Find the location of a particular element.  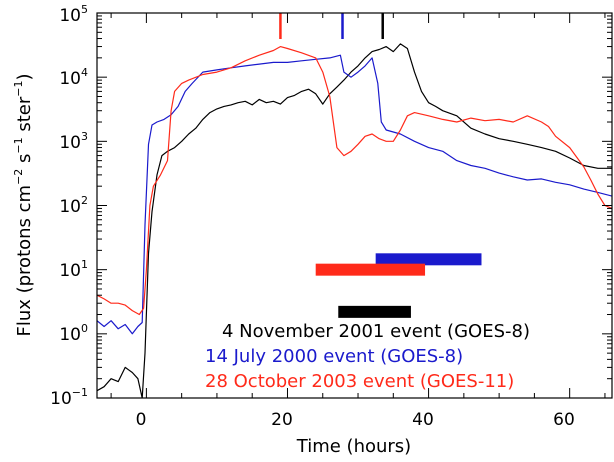

x-tick-label: 20 is located at coordinates (282, 420).